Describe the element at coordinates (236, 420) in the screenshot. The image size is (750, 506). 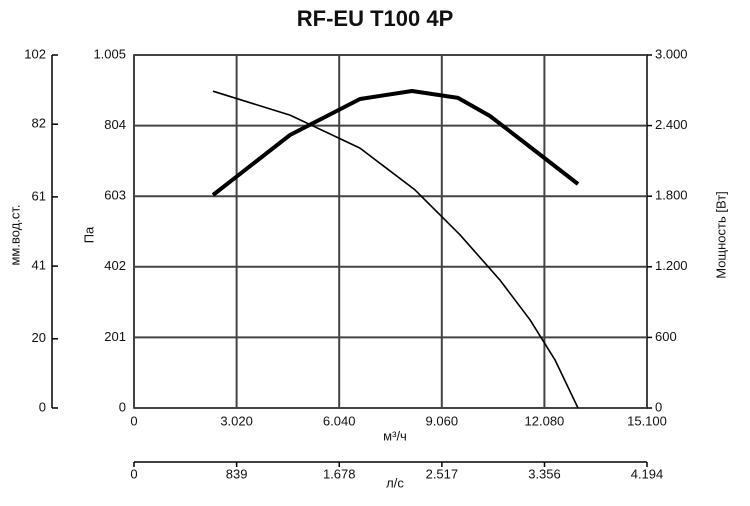
I see `x-tick-label: 3.020` at that location.